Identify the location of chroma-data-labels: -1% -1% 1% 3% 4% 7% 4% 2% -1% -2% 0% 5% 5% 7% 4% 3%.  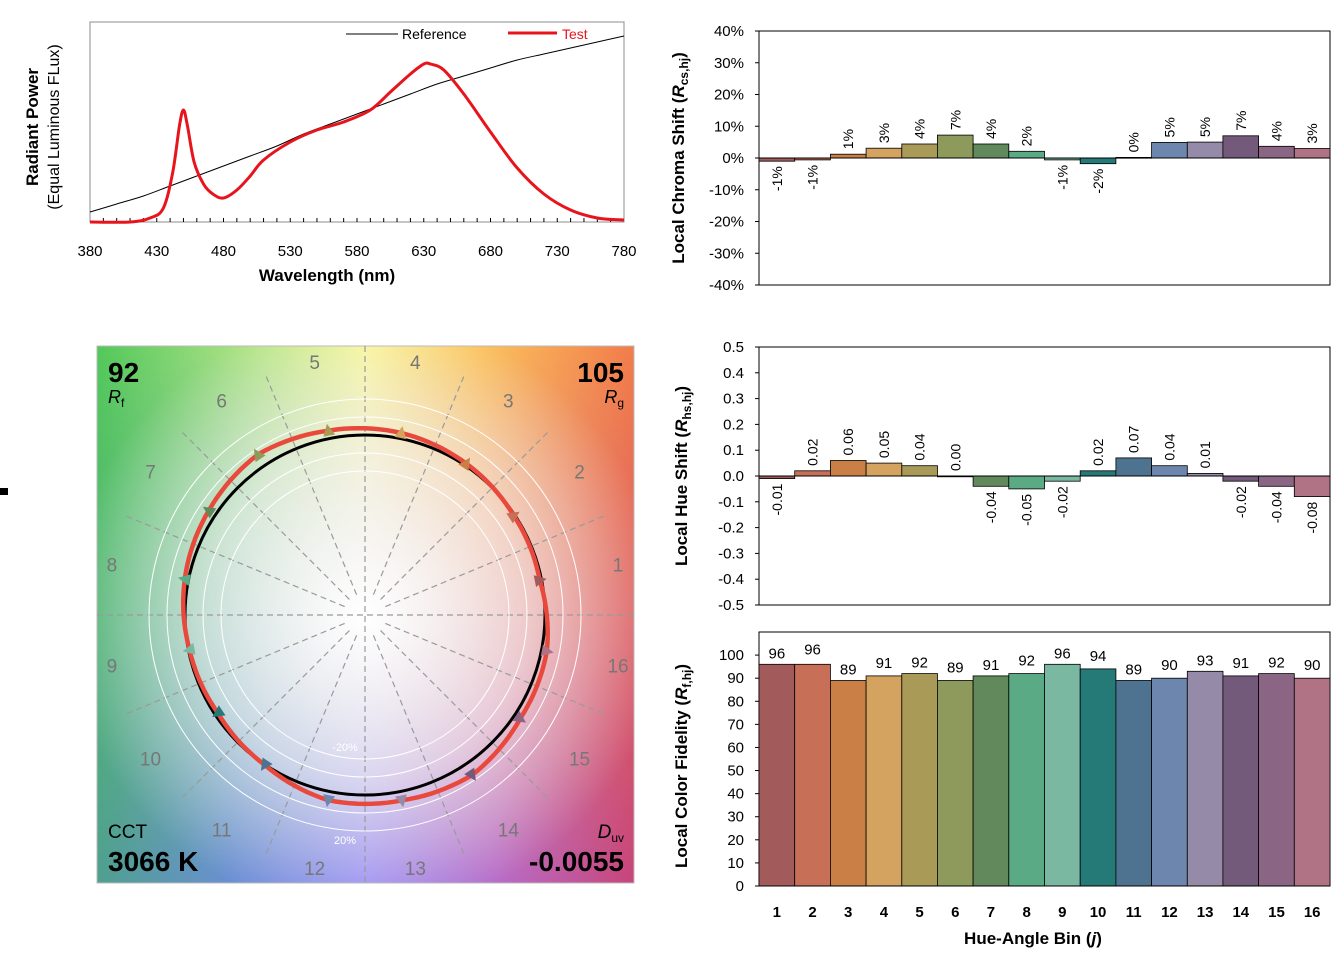
(1044, 152).